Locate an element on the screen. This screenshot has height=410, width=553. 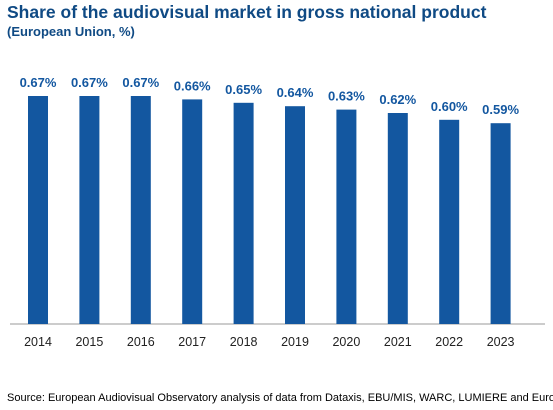
x-tick-label-2015: 2015 is located at coordinates (89, 342).